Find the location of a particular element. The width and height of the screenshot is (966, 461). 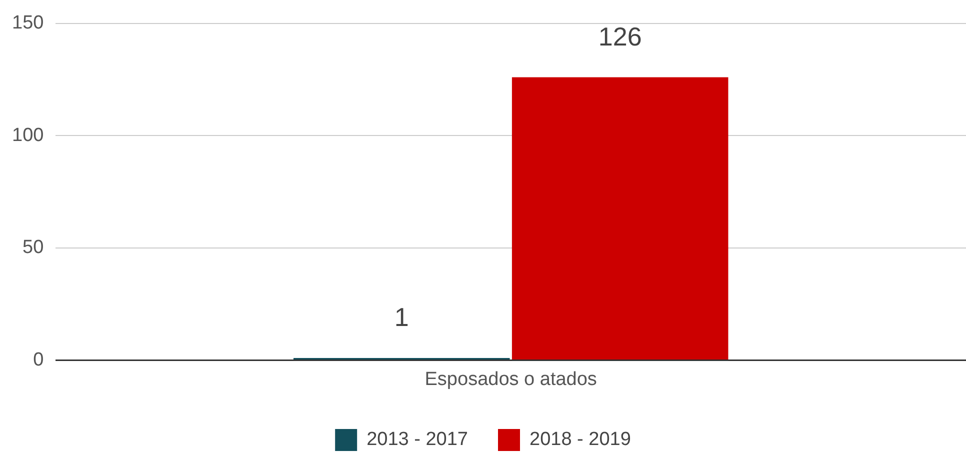

data-label: 126 is located at coordinates (620, 36).